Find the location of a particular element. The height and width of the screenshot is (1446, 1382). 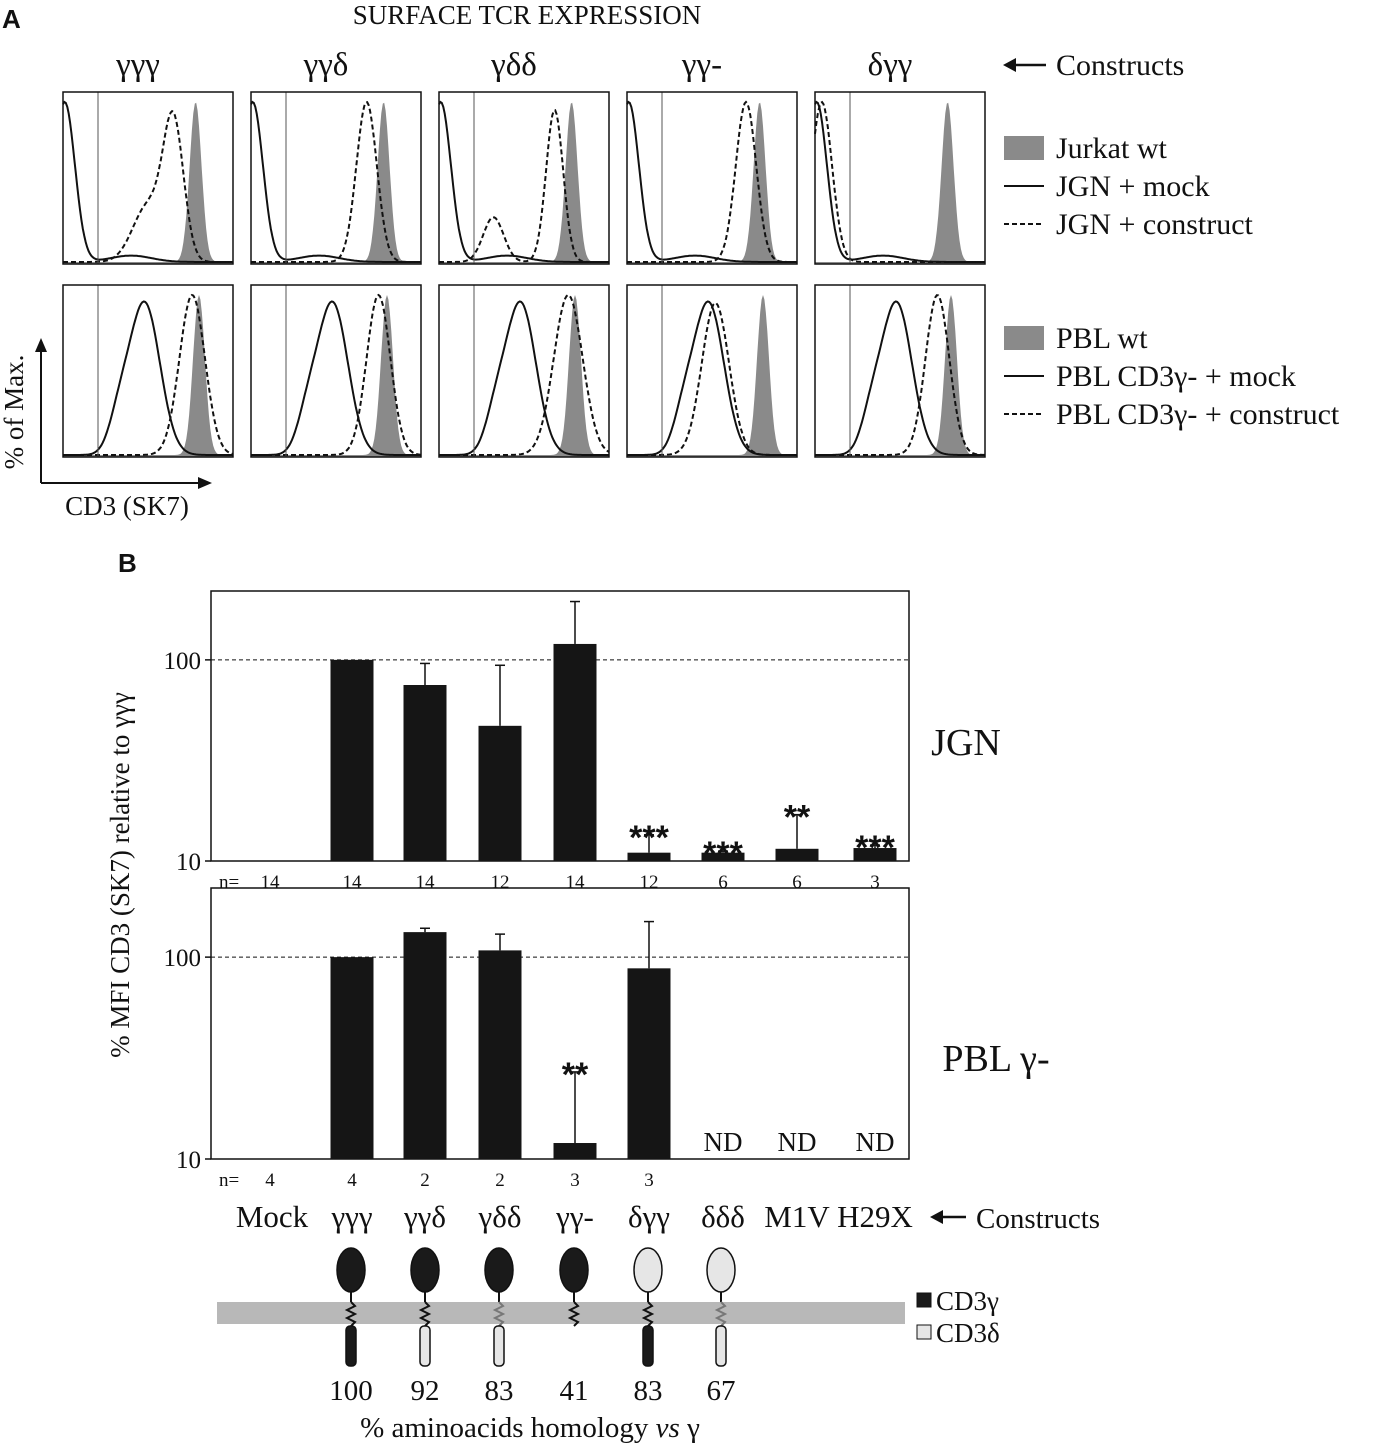

bar-plot-frame is located at coordinates (560, 1023).